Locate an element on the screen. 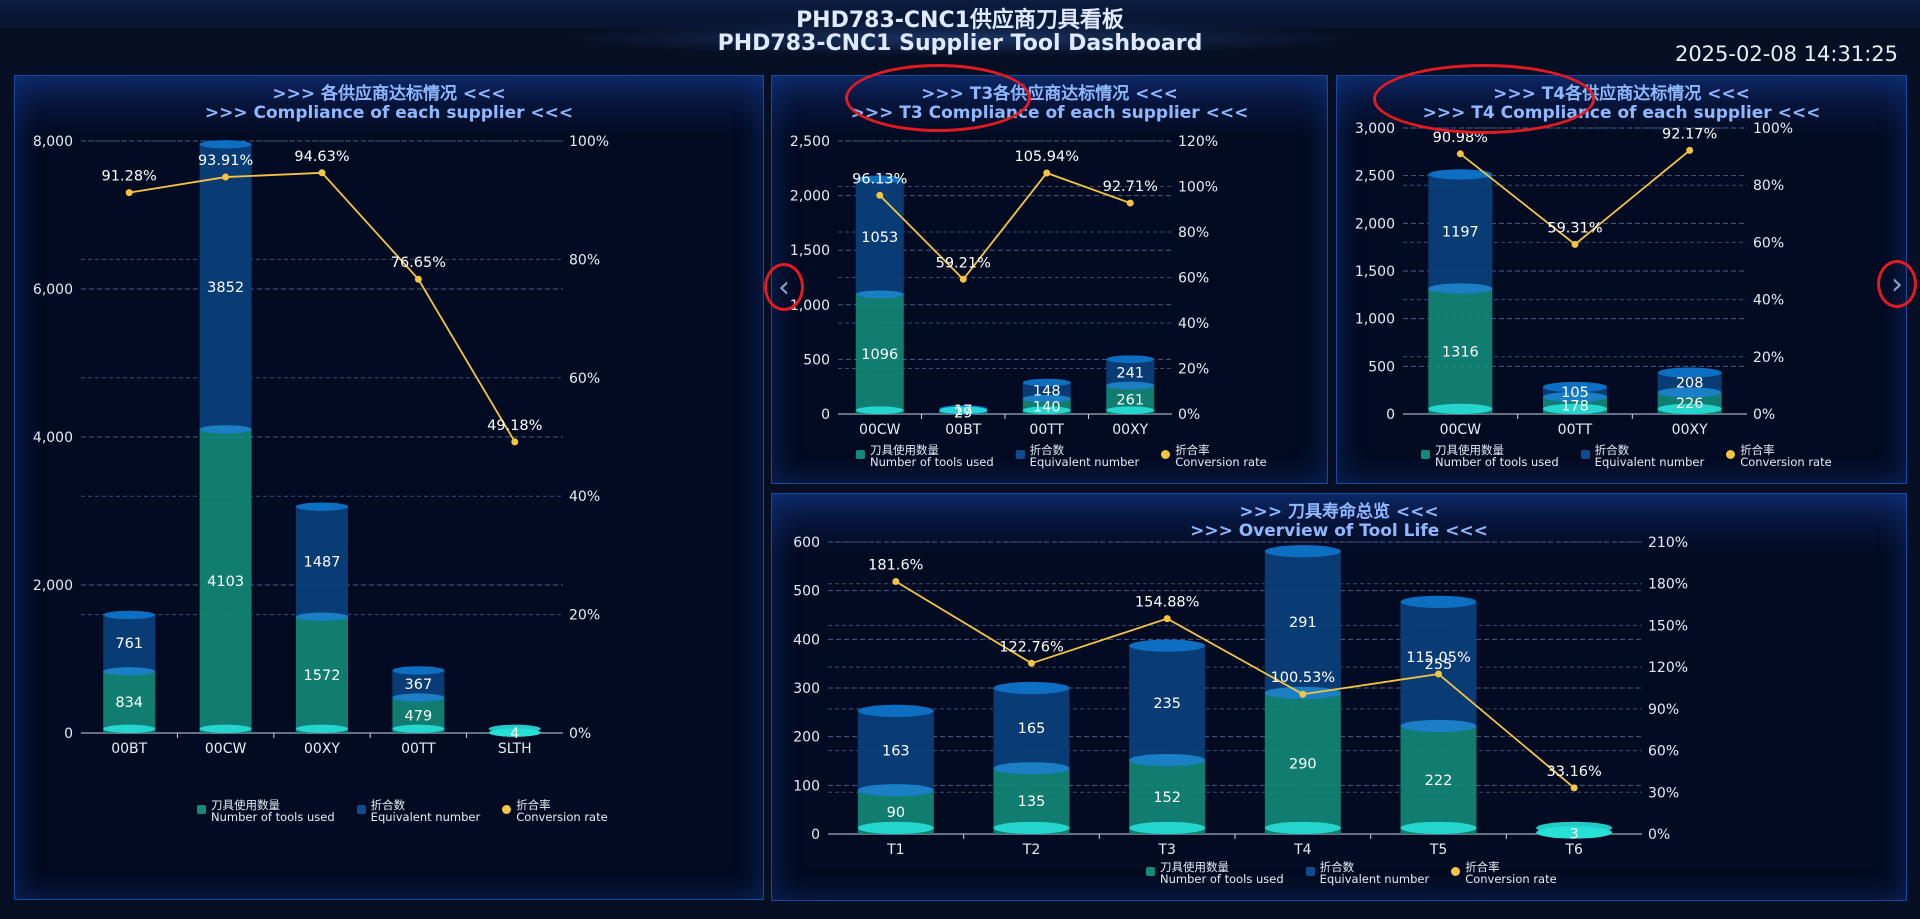 Image resolution: width=1920 pixels, height=919 pixels. carousel-prev-button: ‹ is located at coordinates (784, 287).